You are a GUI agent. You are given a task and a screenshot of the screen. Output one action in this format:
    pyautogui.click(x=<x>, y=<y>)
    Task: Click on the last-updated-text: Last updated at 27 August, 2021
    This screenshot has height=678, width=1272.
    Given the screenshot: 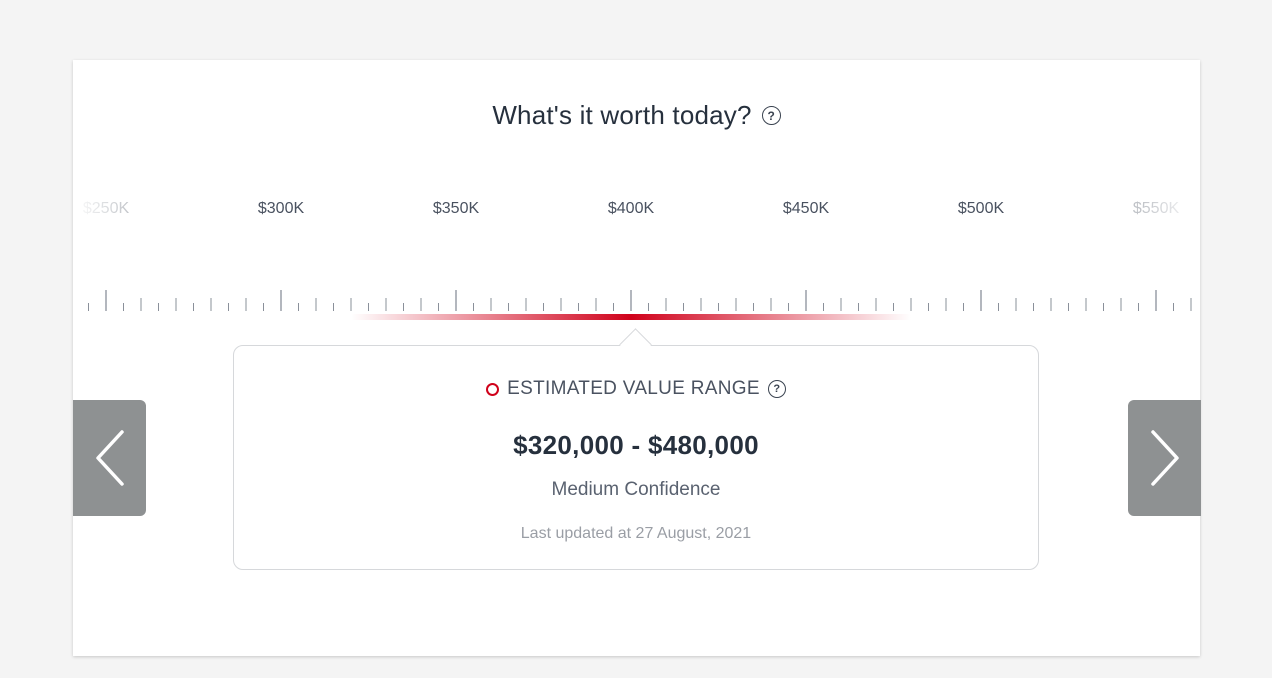 What is the action you would take?
    pyautogui.click(x=636, y=533)
    